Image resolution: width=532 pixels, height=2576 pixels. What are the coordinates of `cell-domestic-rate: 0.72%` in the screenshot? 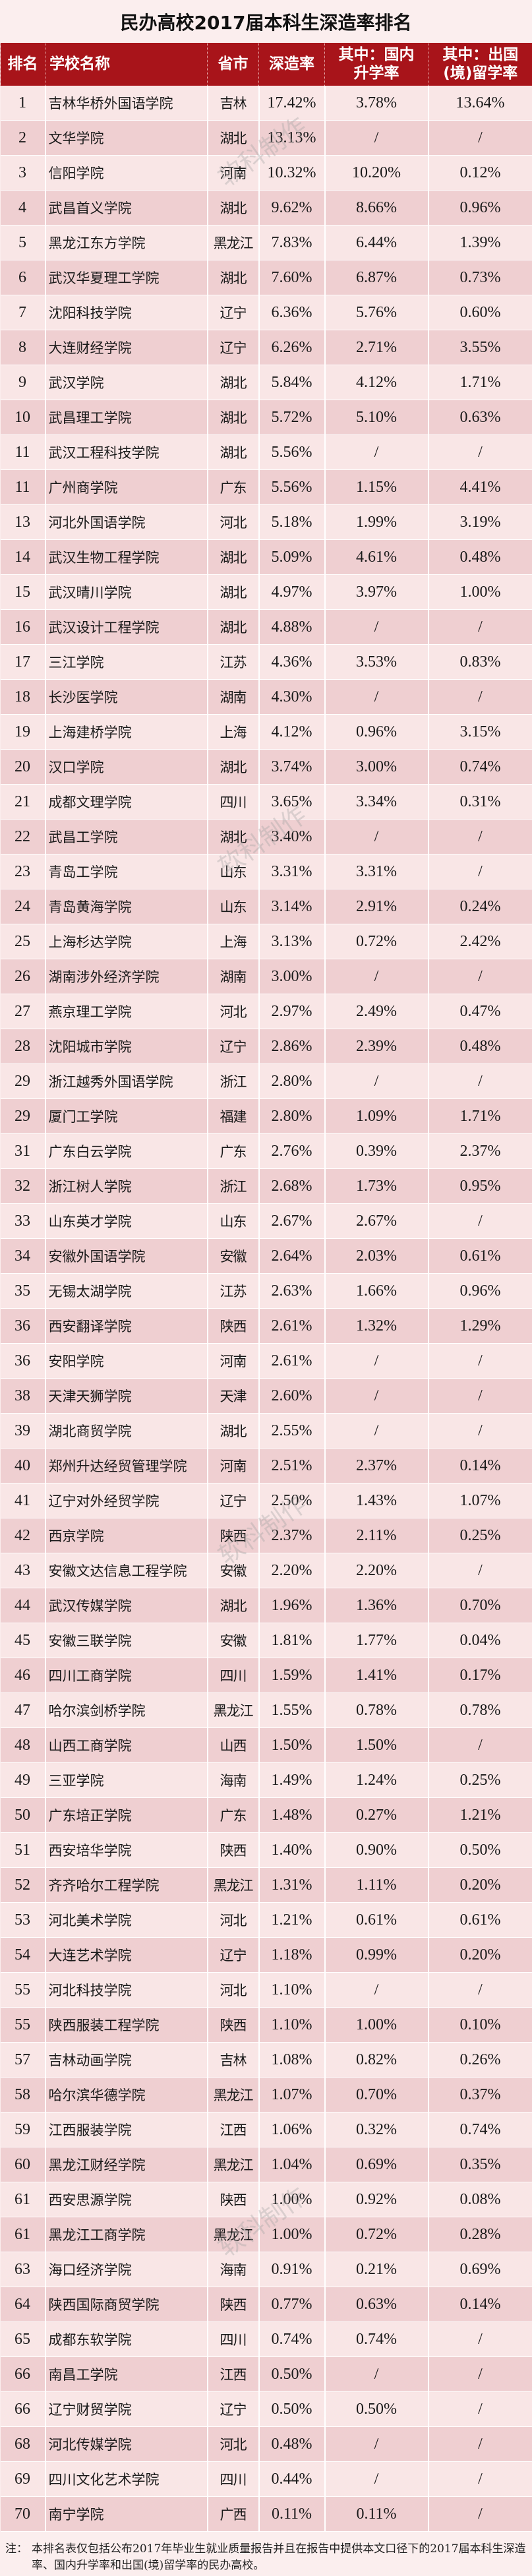 It's located at (377, 2234).